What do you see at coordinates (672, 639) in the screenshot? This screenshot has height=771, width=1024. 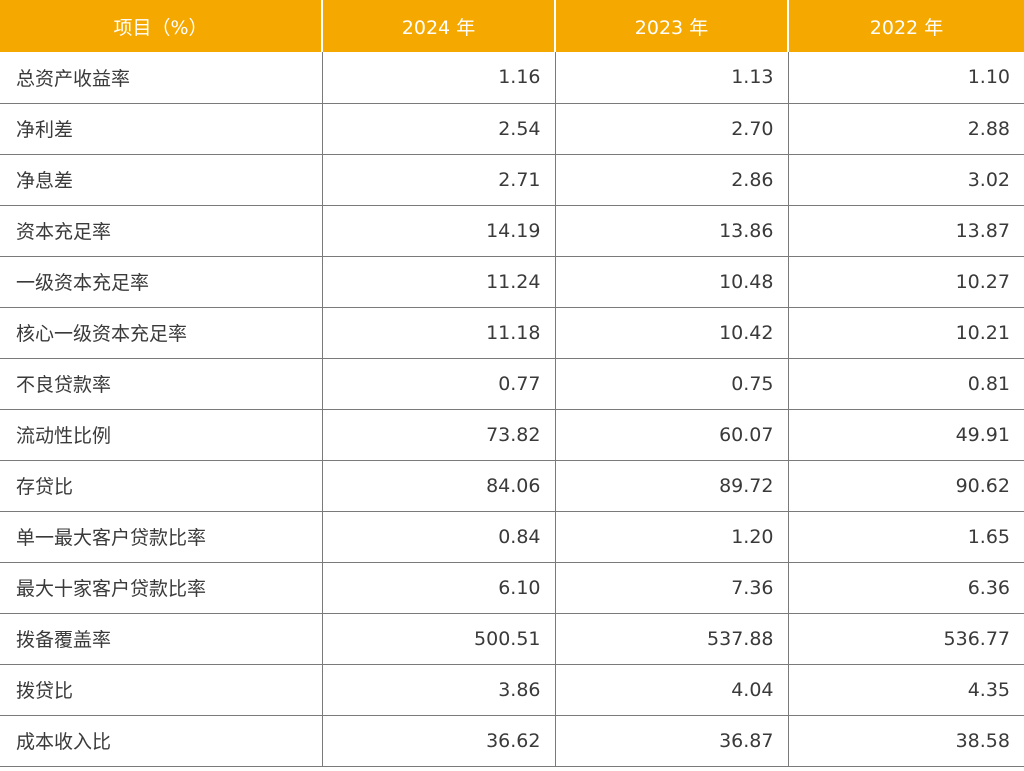 I see `cell-2023: 537.88` at bounding box center [672, 639].